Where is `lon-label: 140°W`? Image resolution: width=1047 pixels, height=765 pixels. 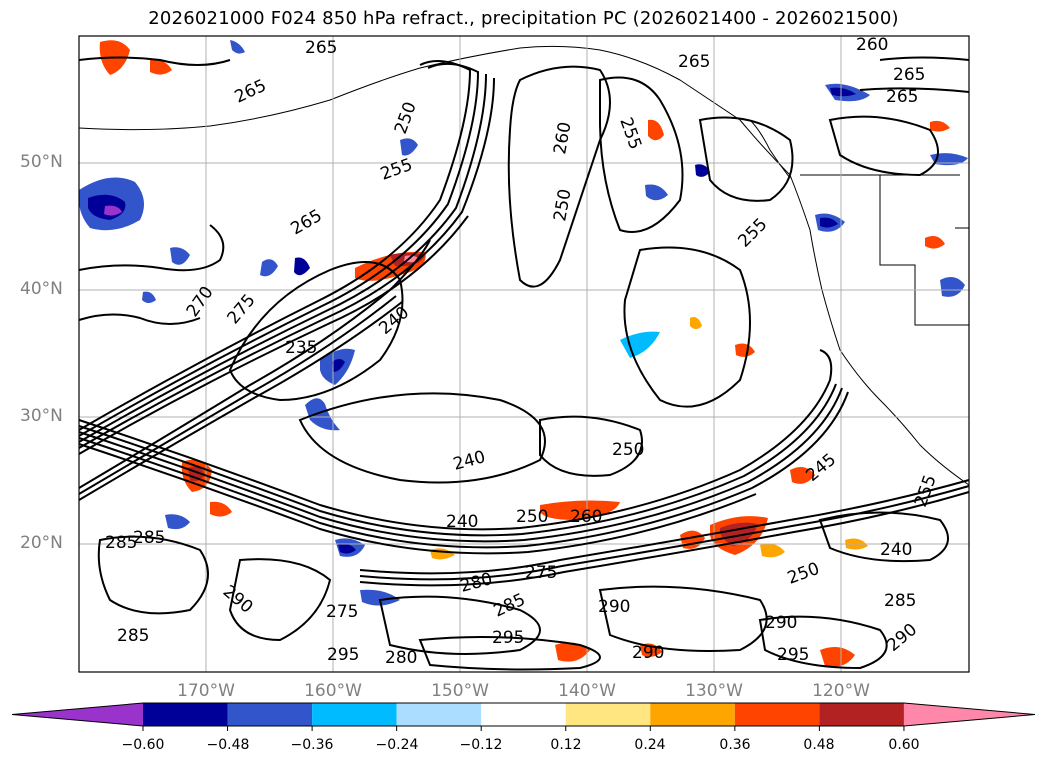
lon-label: 140°W is located at coordinates (587, 691).